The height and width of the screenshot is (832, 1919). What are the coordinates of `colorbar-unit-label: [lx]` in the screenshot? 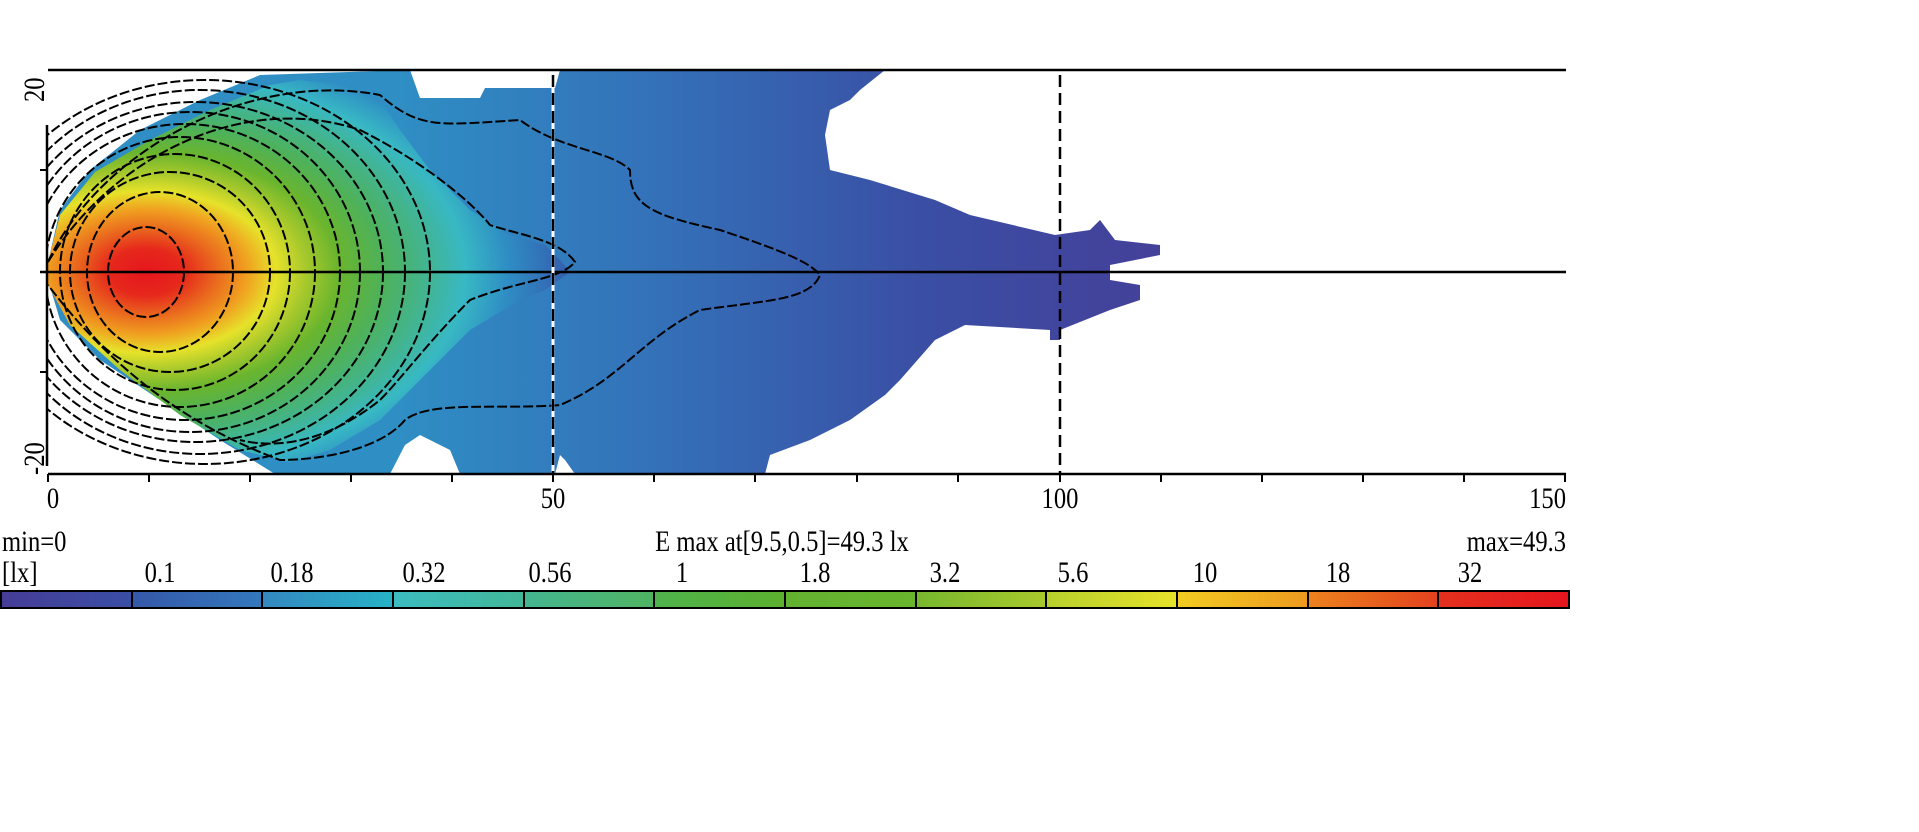 It's located at (20, 572).